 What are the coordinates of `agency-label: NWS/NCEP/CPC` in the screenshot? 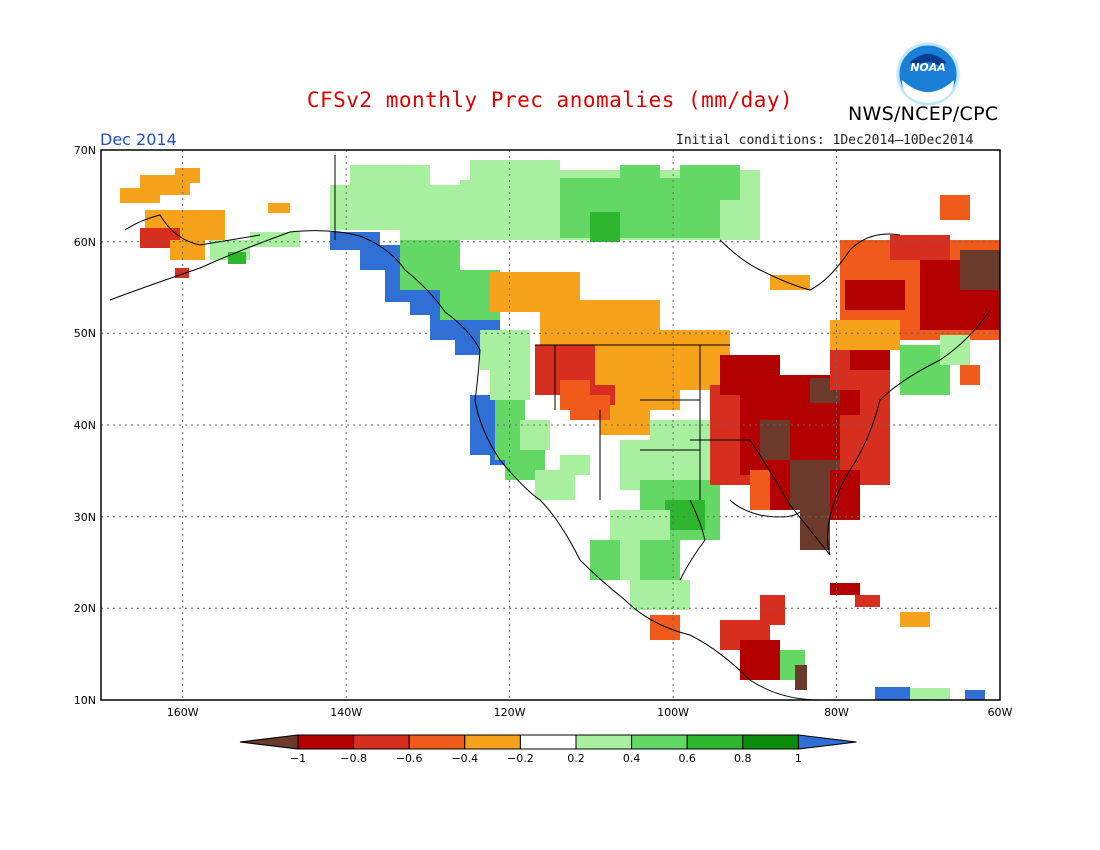 It's located at (923, 114).